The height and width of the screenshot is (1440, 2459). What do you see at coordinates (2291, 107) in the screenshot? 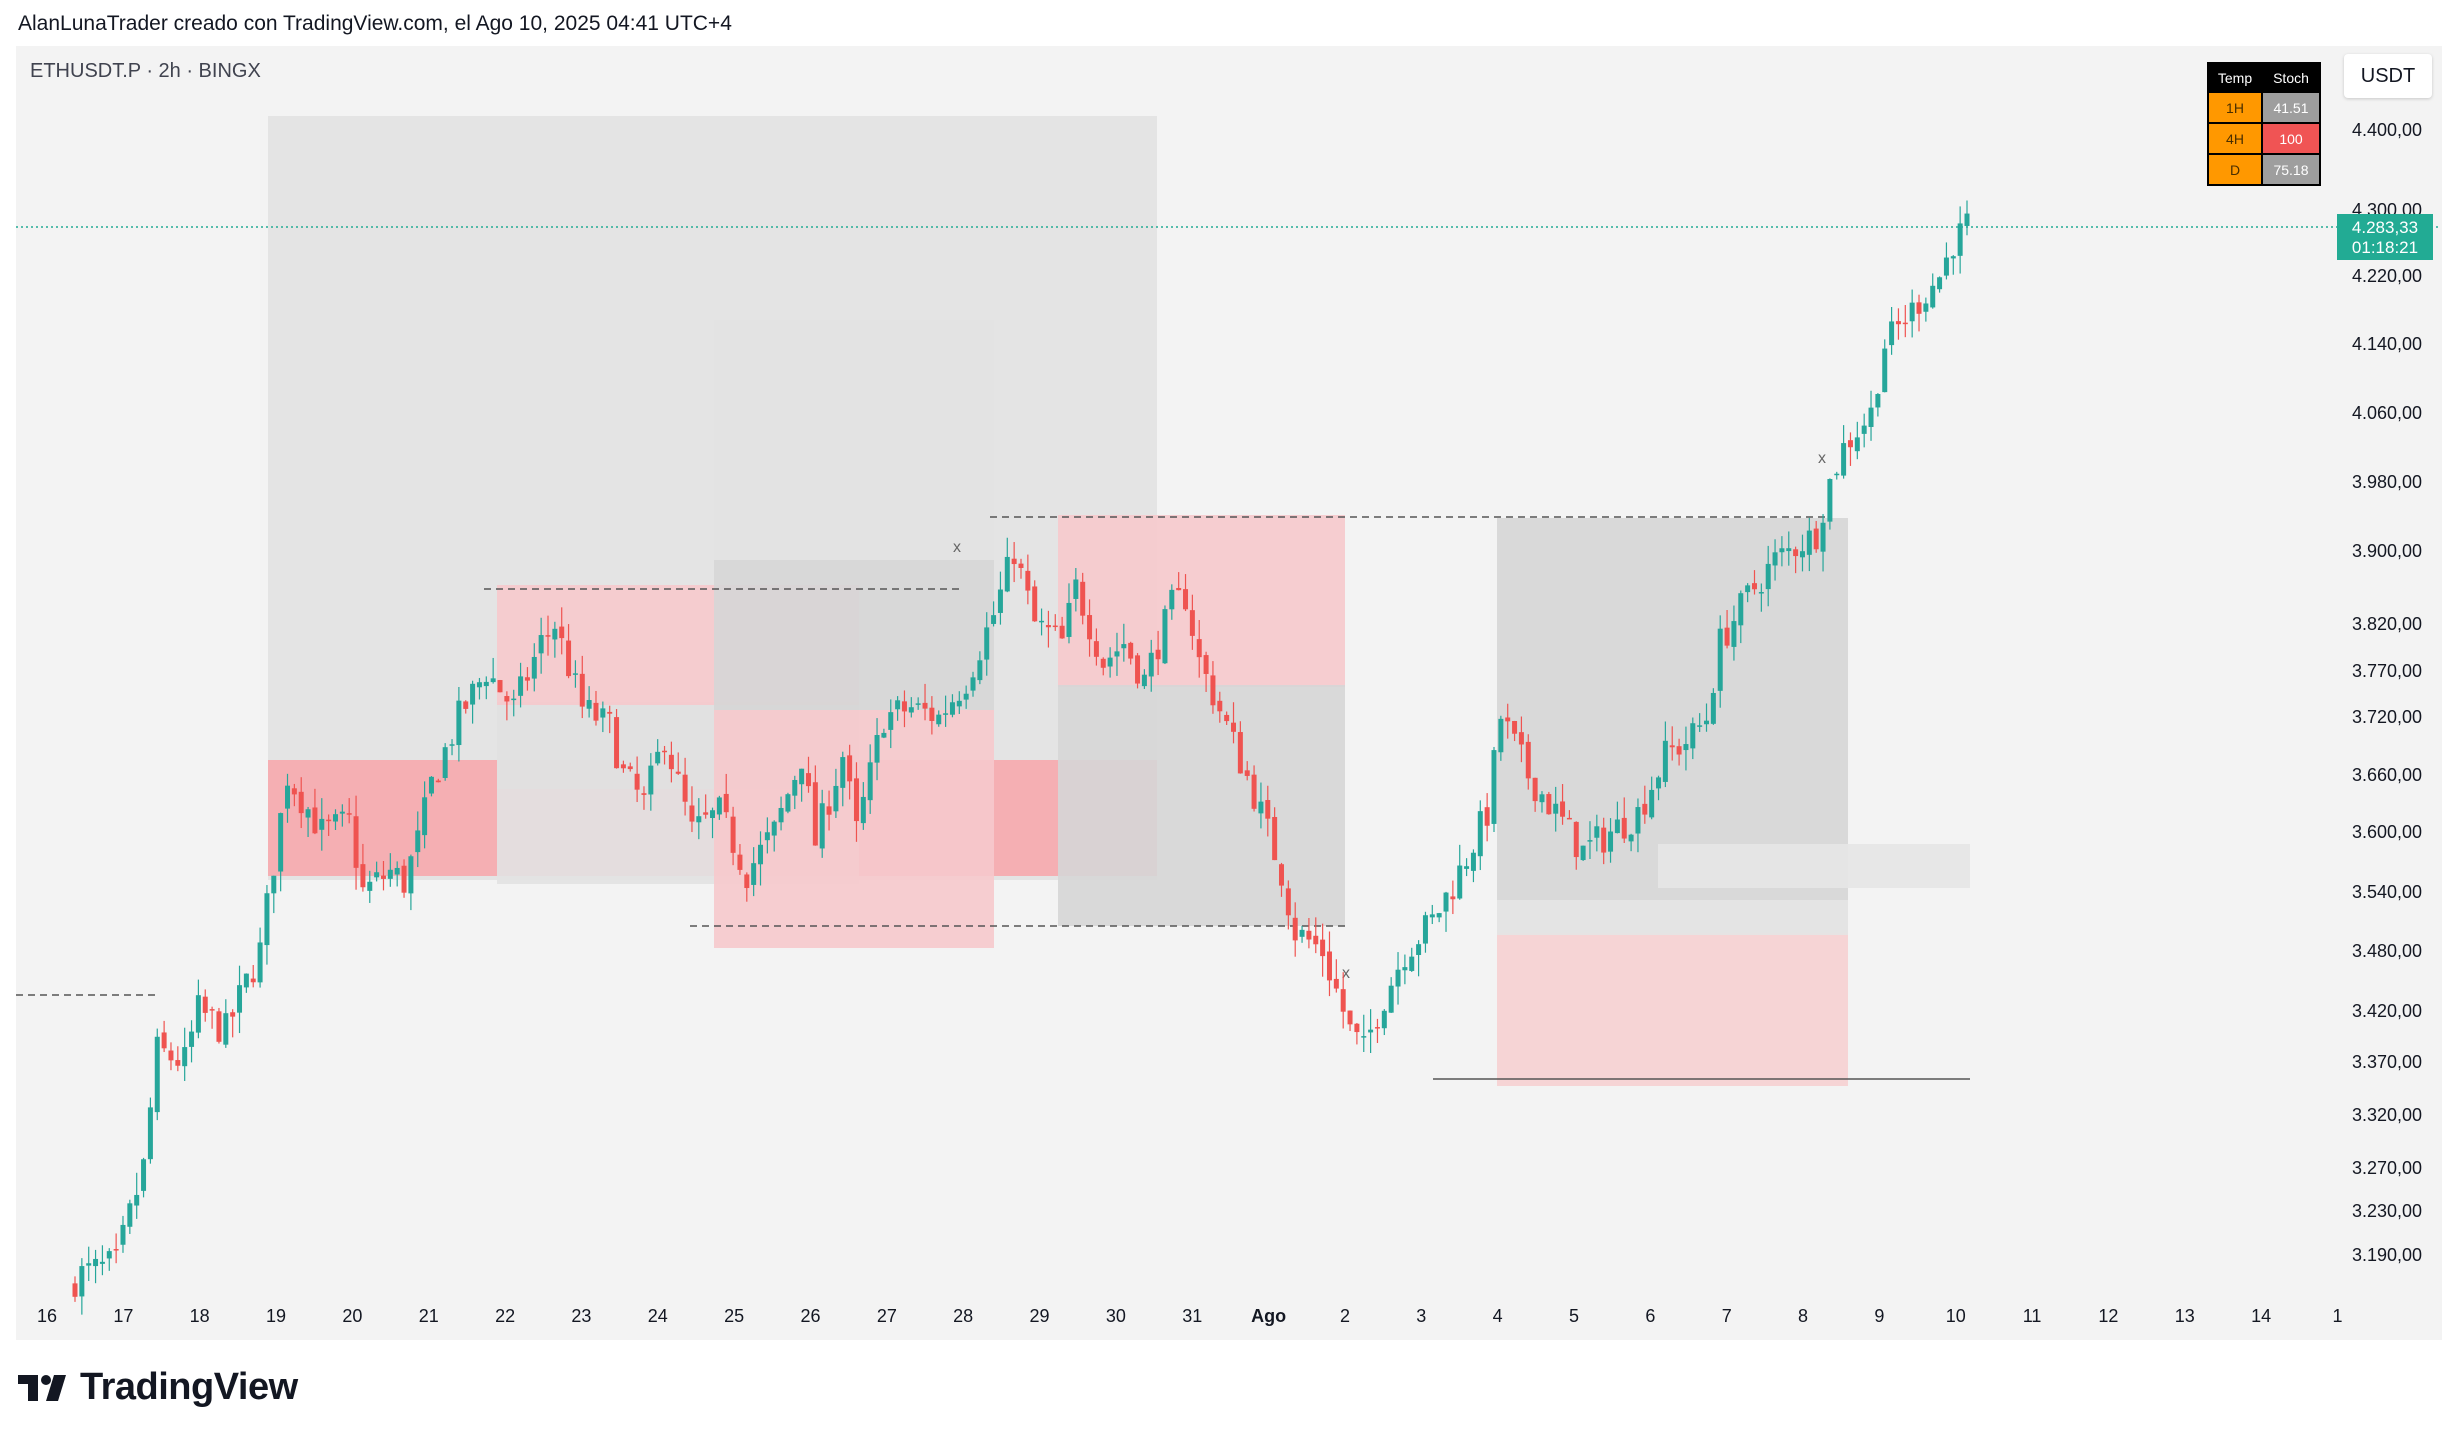
I see `stoch-value-1h: 41.51` at bounding box center [2291, 107].